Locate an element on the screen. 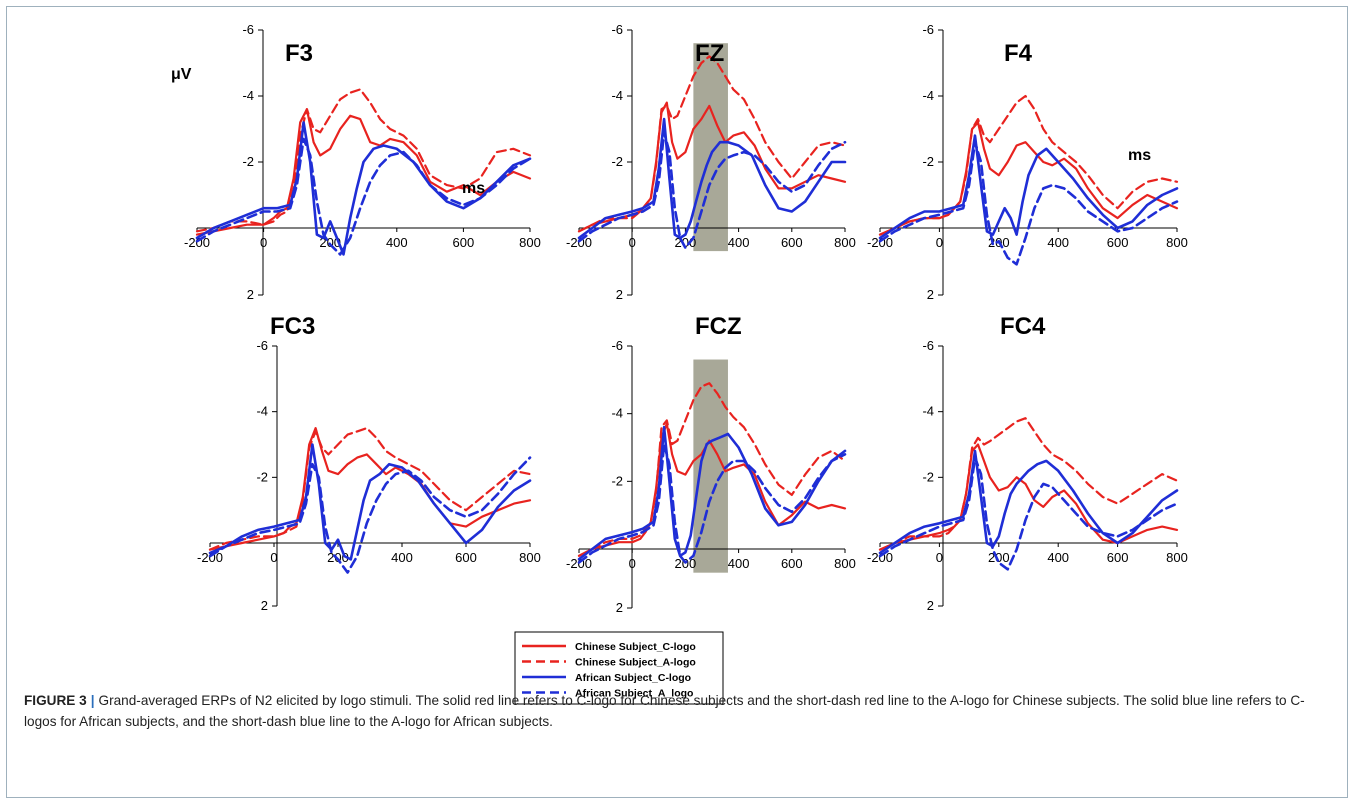 This screenshot has height=806, width=1356. legend-label: Chinese Subject_A-logo is located at coordinates (635, 663).